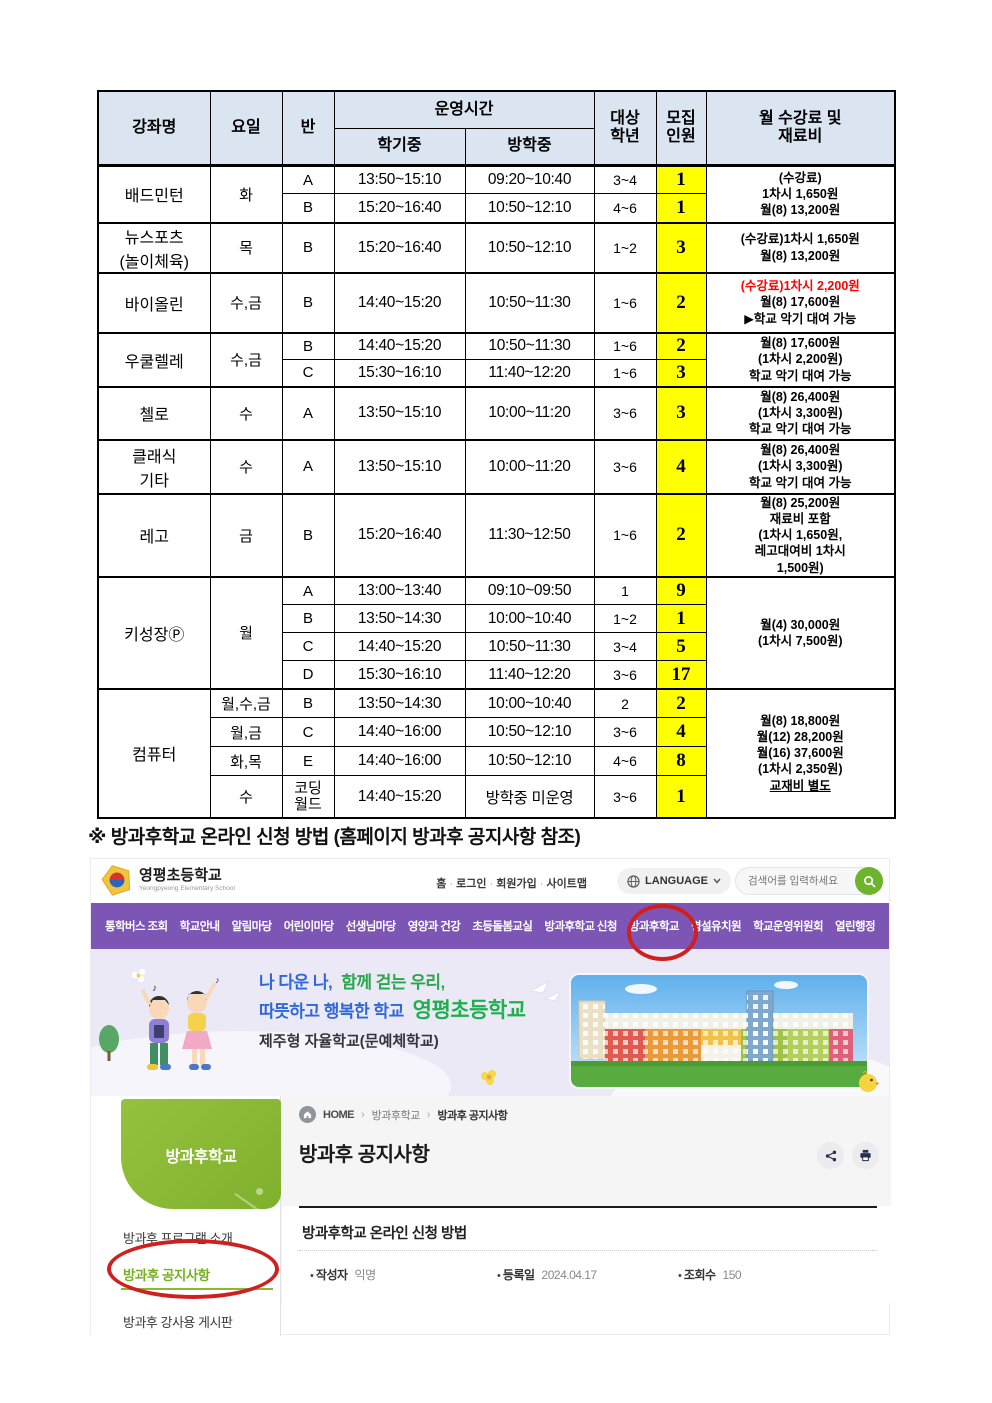 This screenshot has height=1403, width=992. I want to click on breadcrumb-home: HOME, so click(339, 1114).